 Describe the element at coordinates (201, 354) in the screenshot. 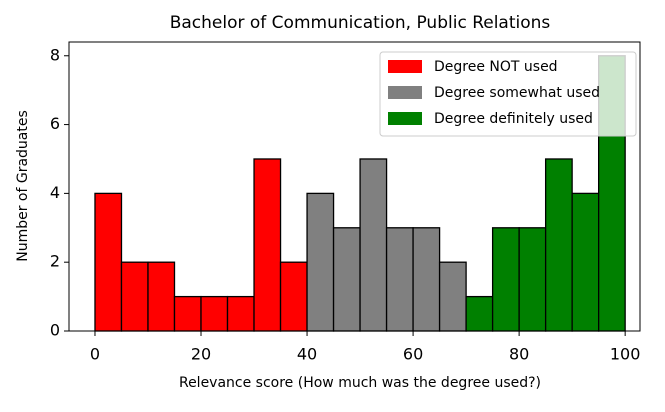

I see `x-tick-label: 20` at that location.